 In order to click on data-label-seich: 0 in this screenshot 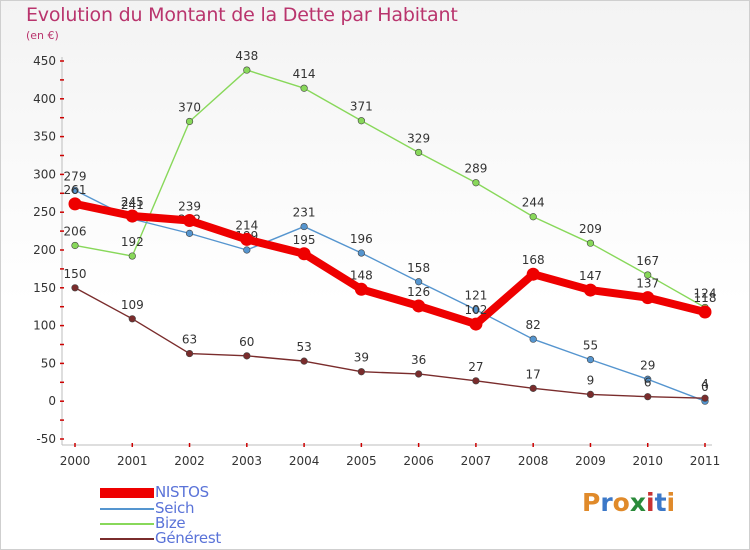, I will do `click(705, 387)`.